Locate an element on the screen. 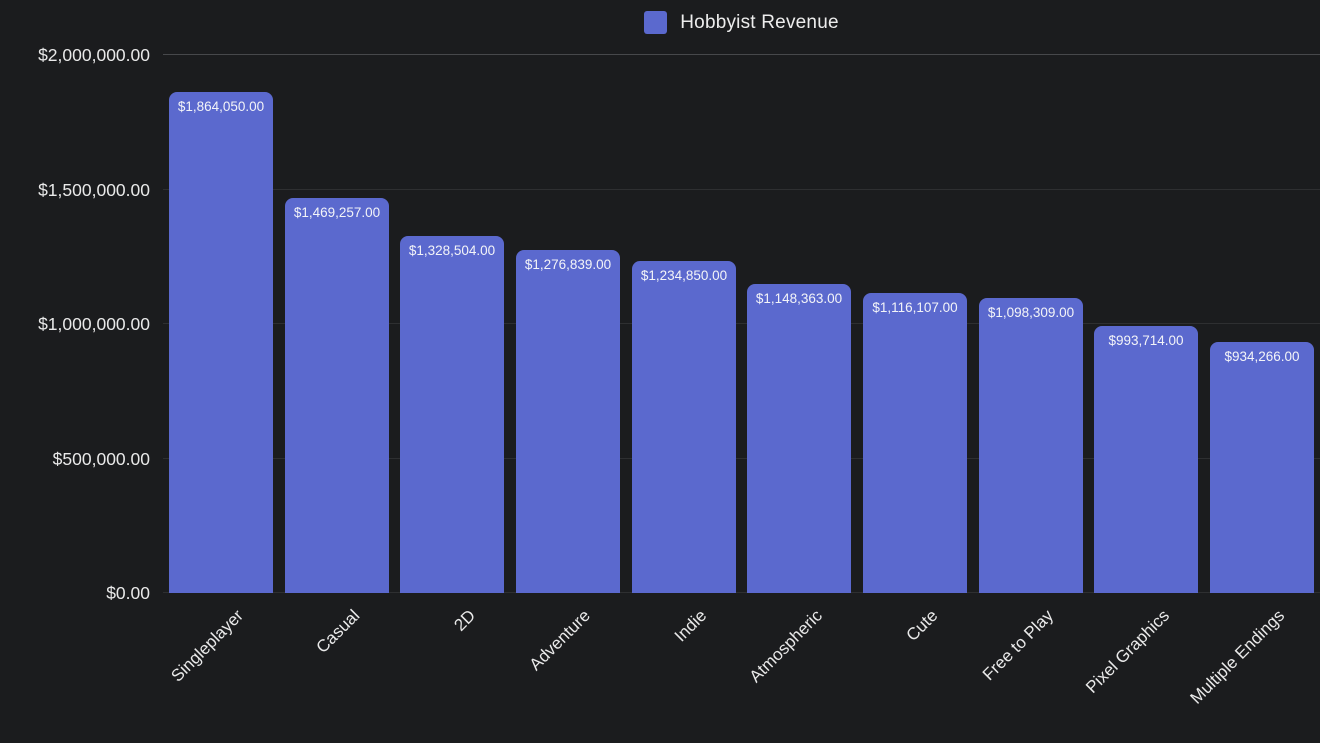  x-axis-label: Adventure is located at coordinates (560, 640).